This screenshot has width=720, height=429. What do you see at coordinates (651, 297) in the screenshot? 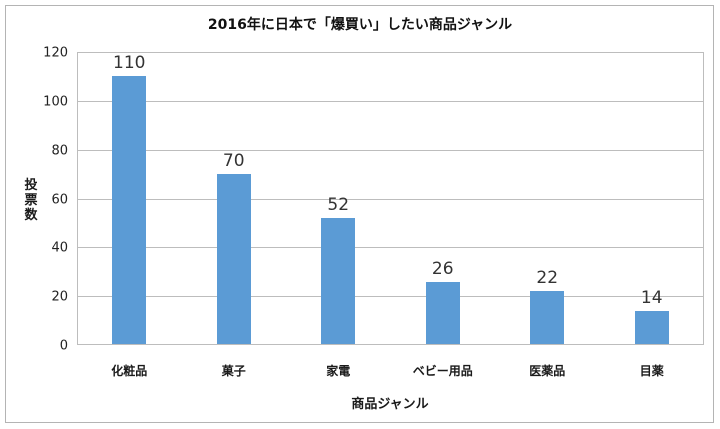
I see `data-label: 14` at bounding box center [651, 297].